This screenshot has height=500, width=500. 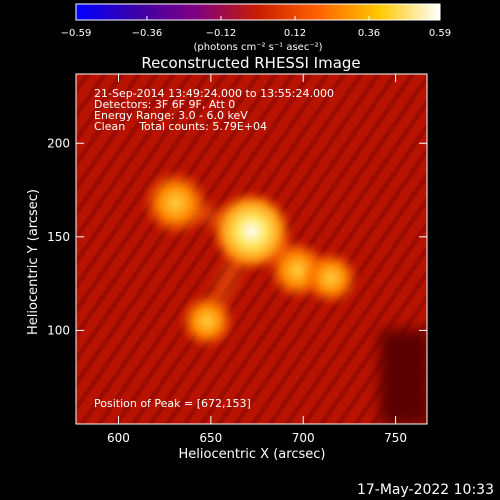 What do you see at coordinates (256, 27) in the screenshot?
I see `colorbar-ticks: −0.59 −0.36 −0.12 0.12 0.36 0.59` at bounding box center [256, 27].